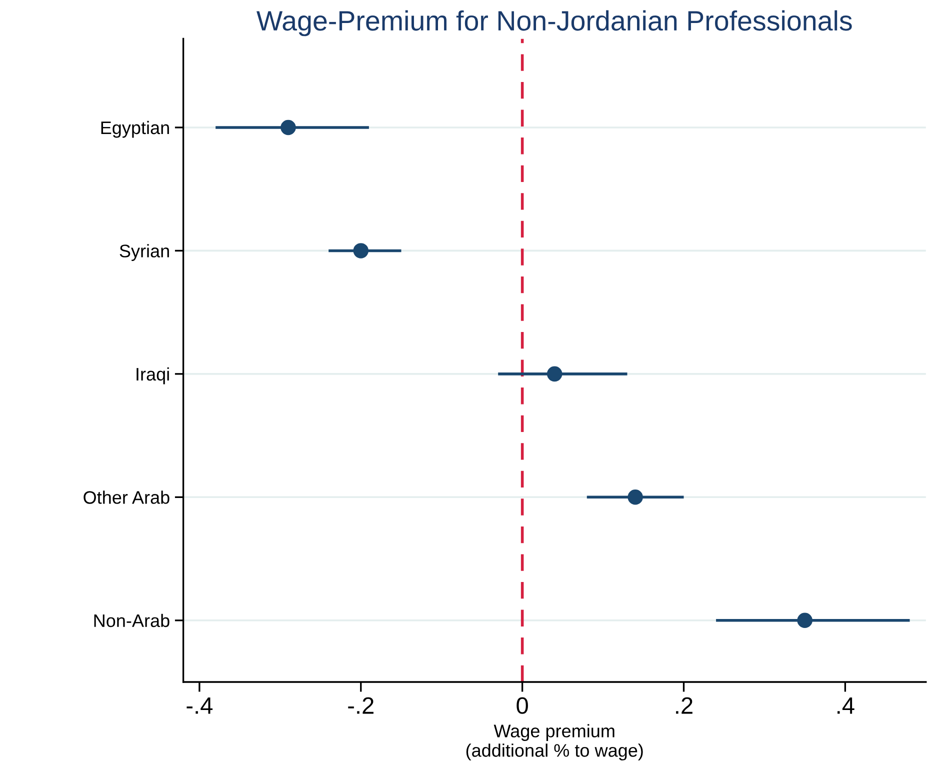  I want to click on x-axis-title: Wage premium (additional % to wage), so click(554, 742).